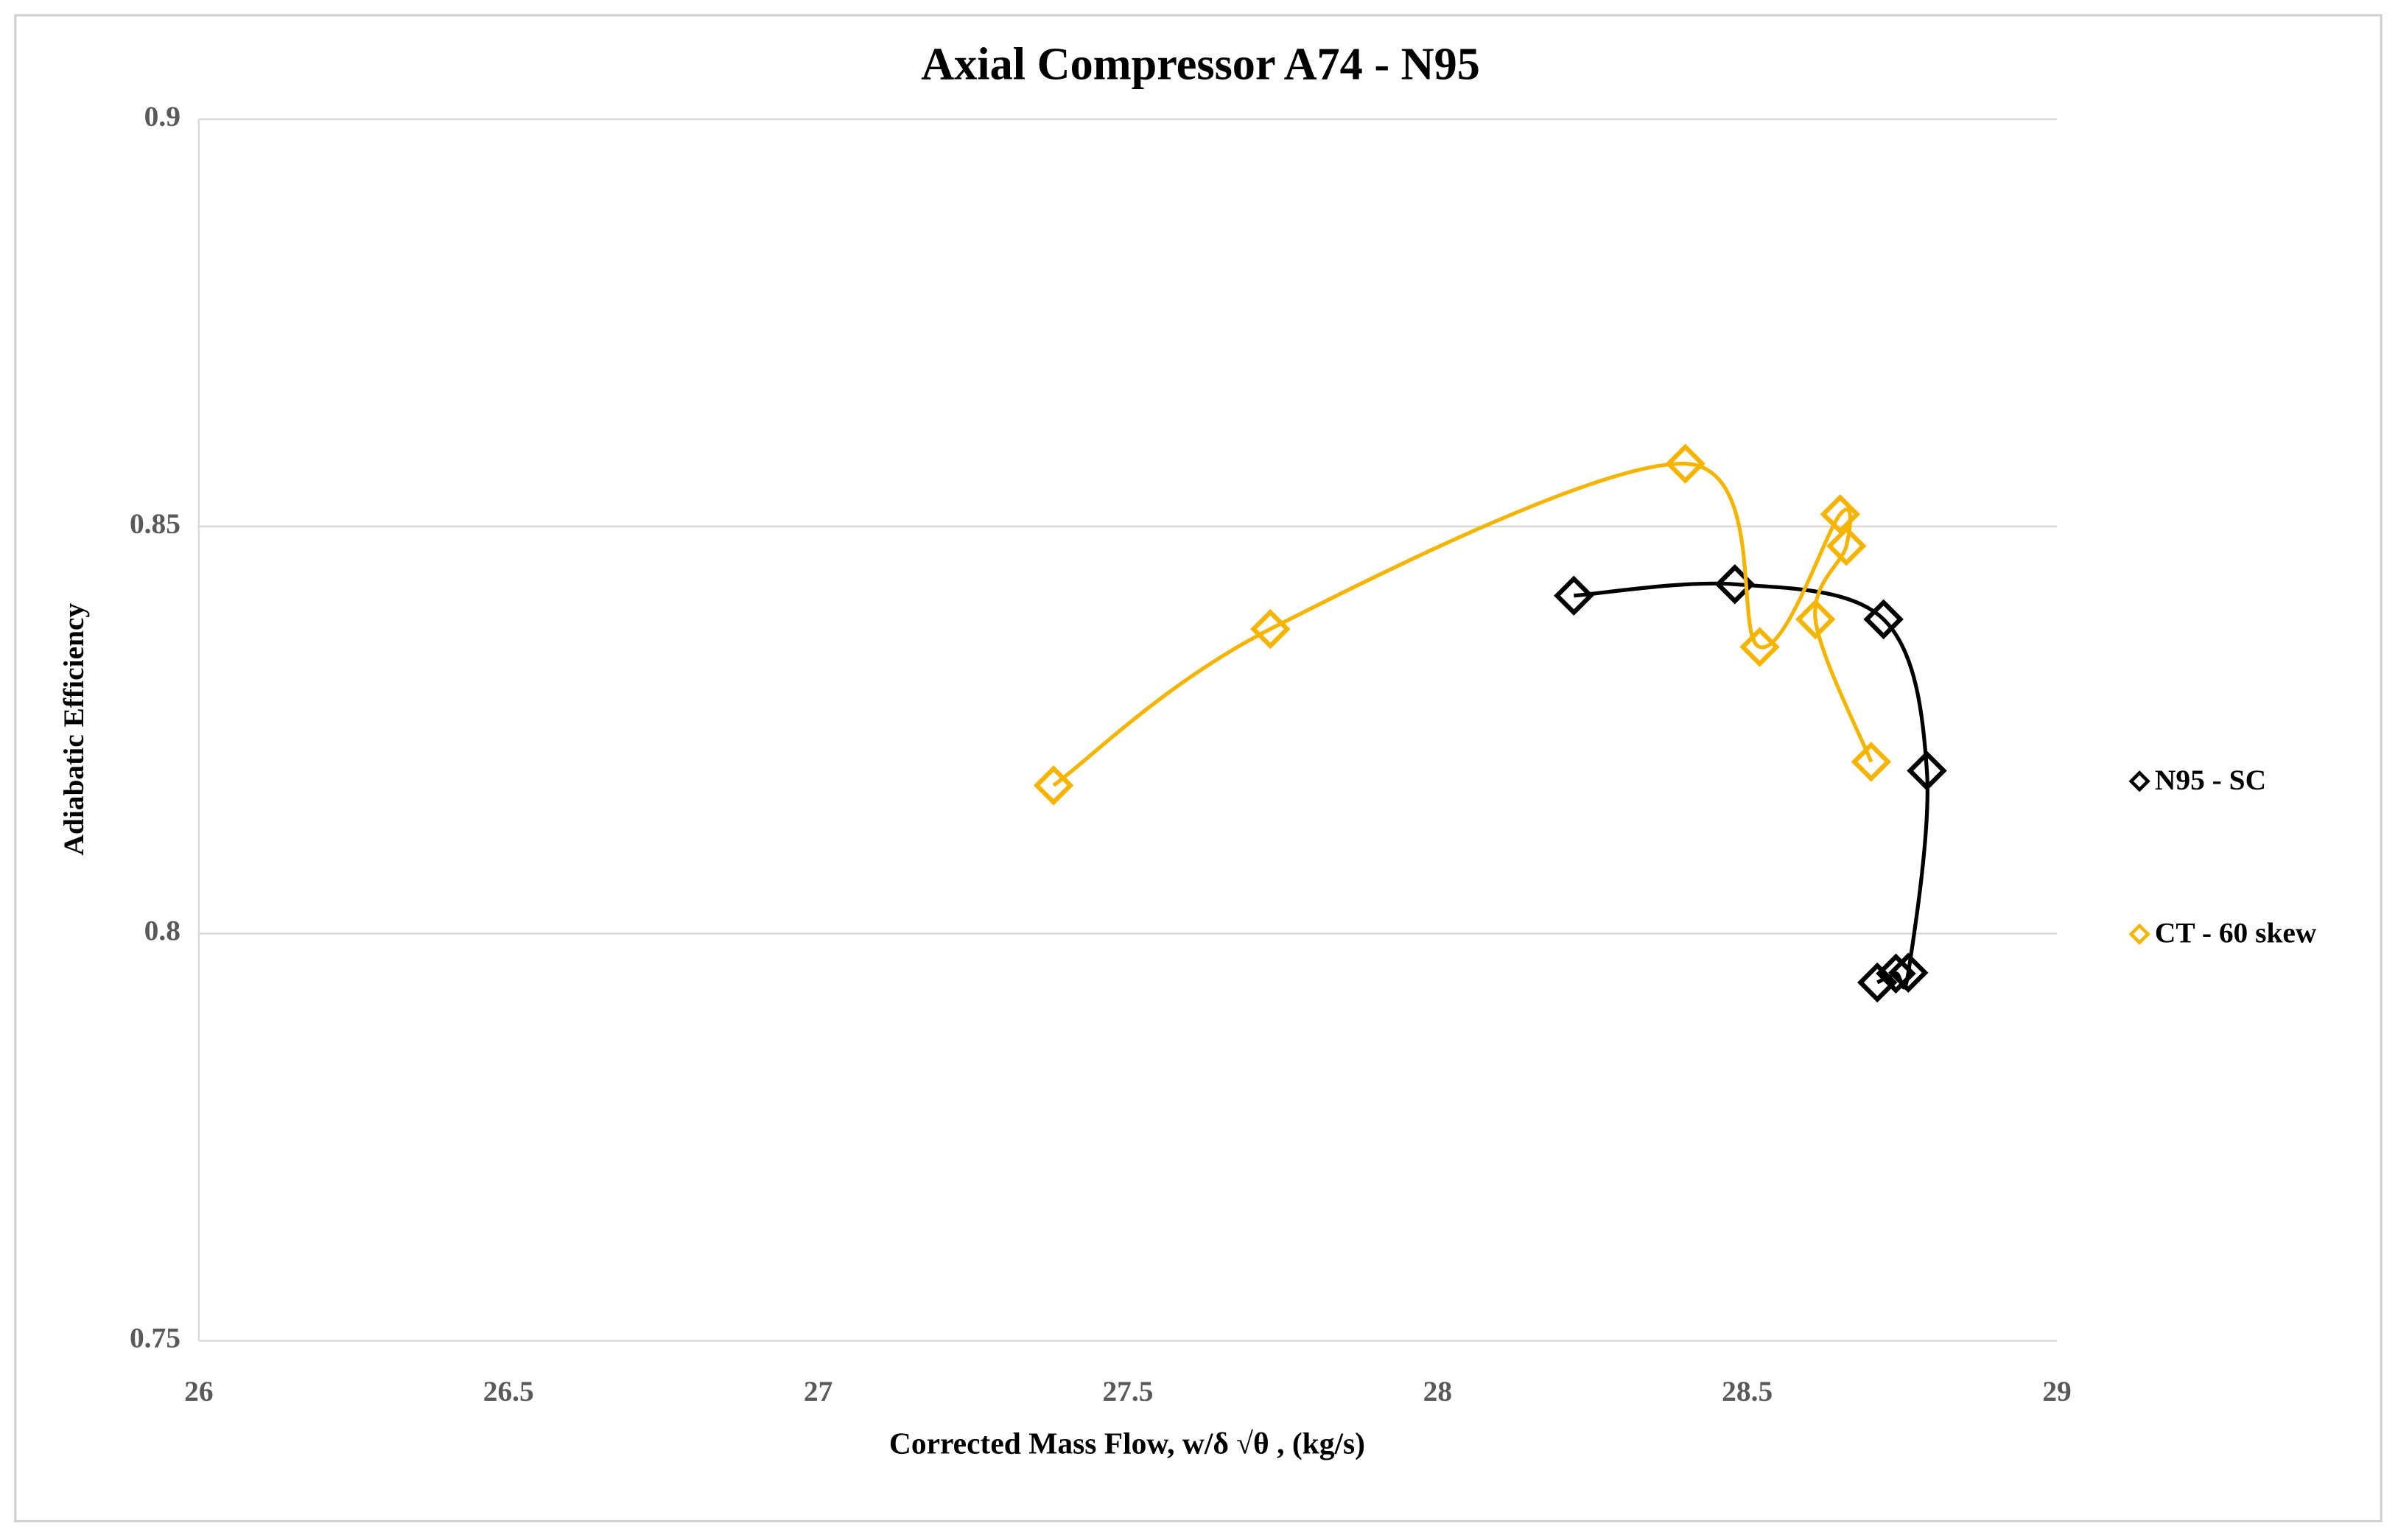 This screenshot has height=1540, width=2398. I want to click on legend-label: N95 - SC, so click(2210, 780).